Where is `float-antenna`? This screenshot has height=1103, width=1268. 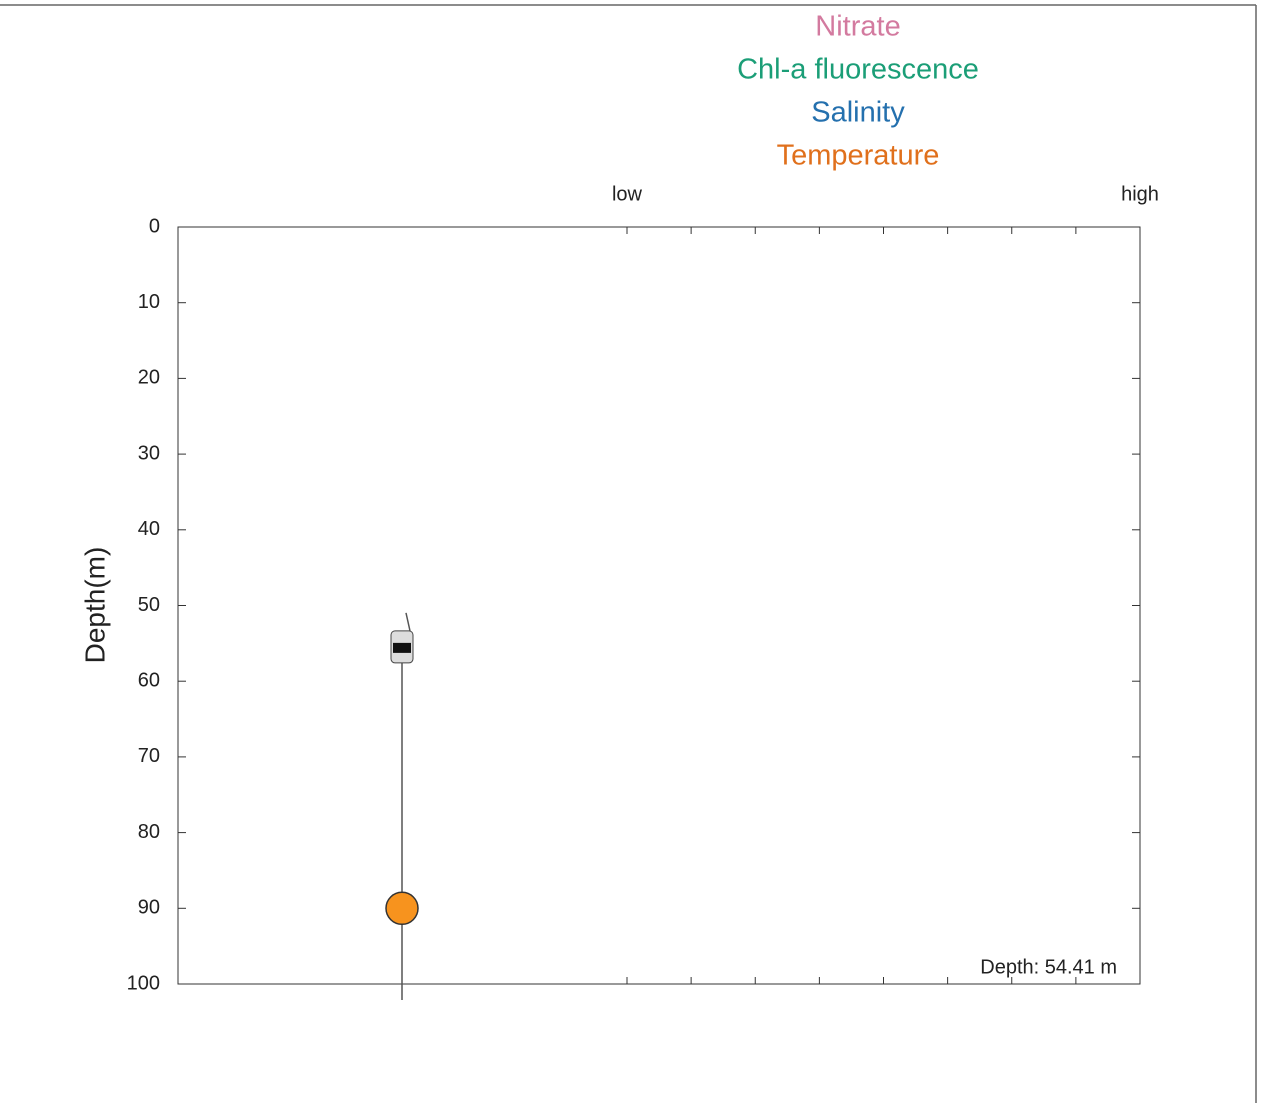 float-antenna is located at coordinates (408, 622).